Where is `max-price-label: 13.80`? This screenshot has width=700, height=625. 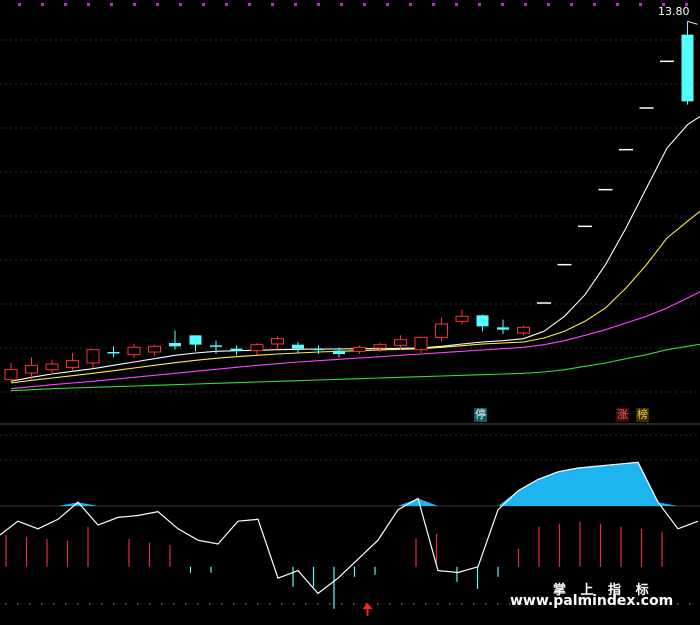
max-price-label: 13.80 is located at coordinates (674, 11).